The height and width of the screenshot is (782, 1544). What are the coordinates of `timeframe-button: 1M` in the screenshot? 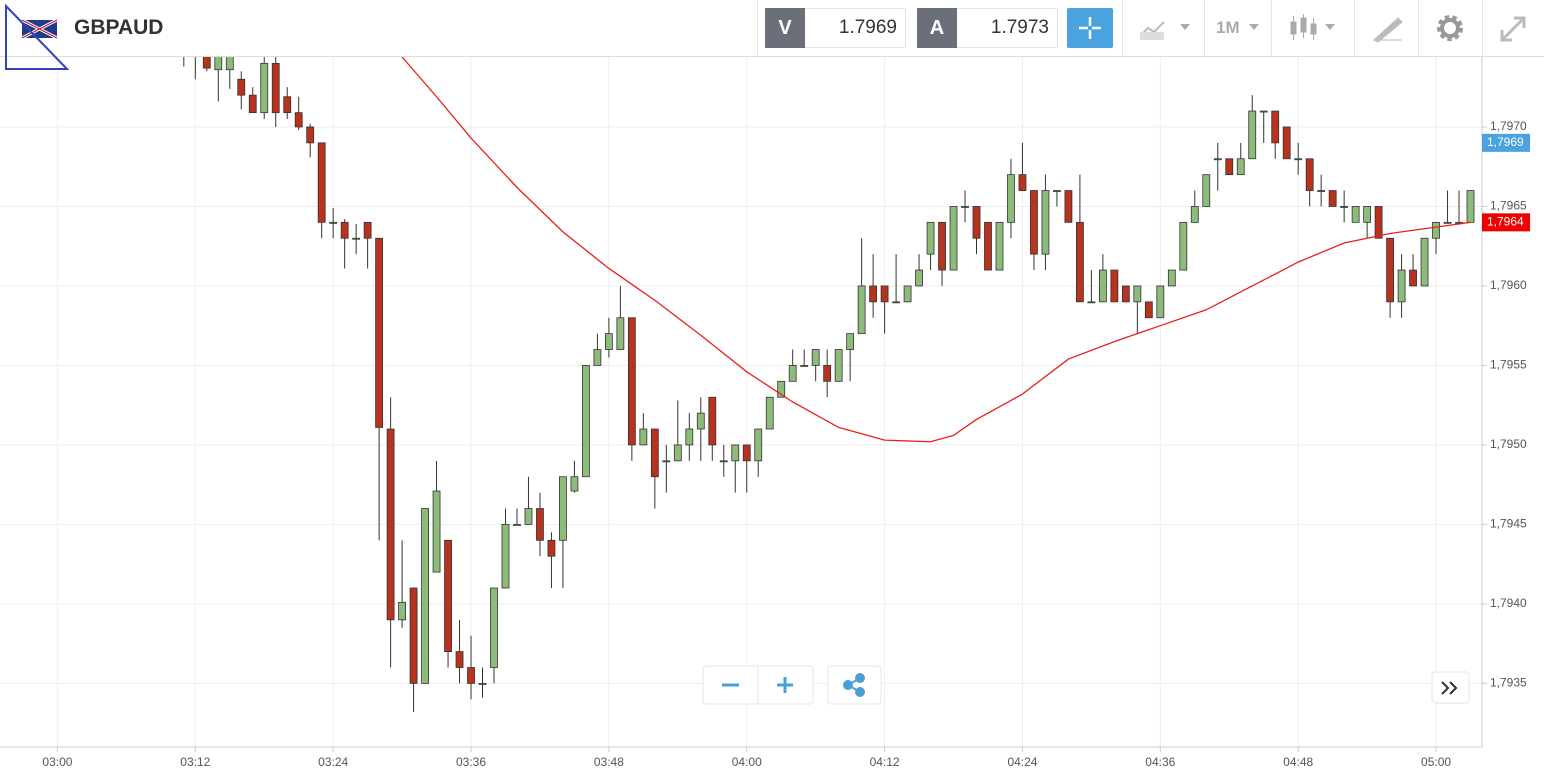 It's located at (1228, 27).